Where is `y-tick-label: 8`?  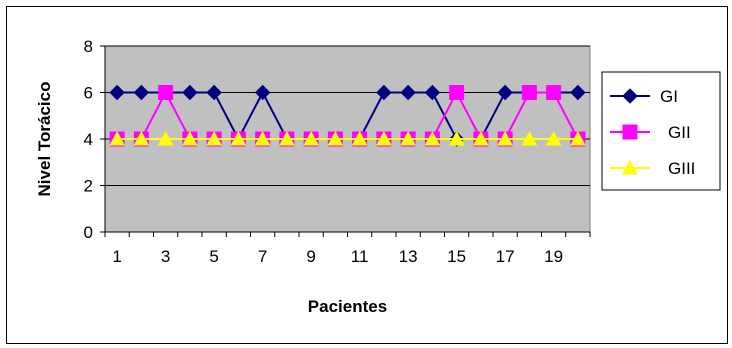 y-tick-label: 8 is located at coordinates (88, 46).